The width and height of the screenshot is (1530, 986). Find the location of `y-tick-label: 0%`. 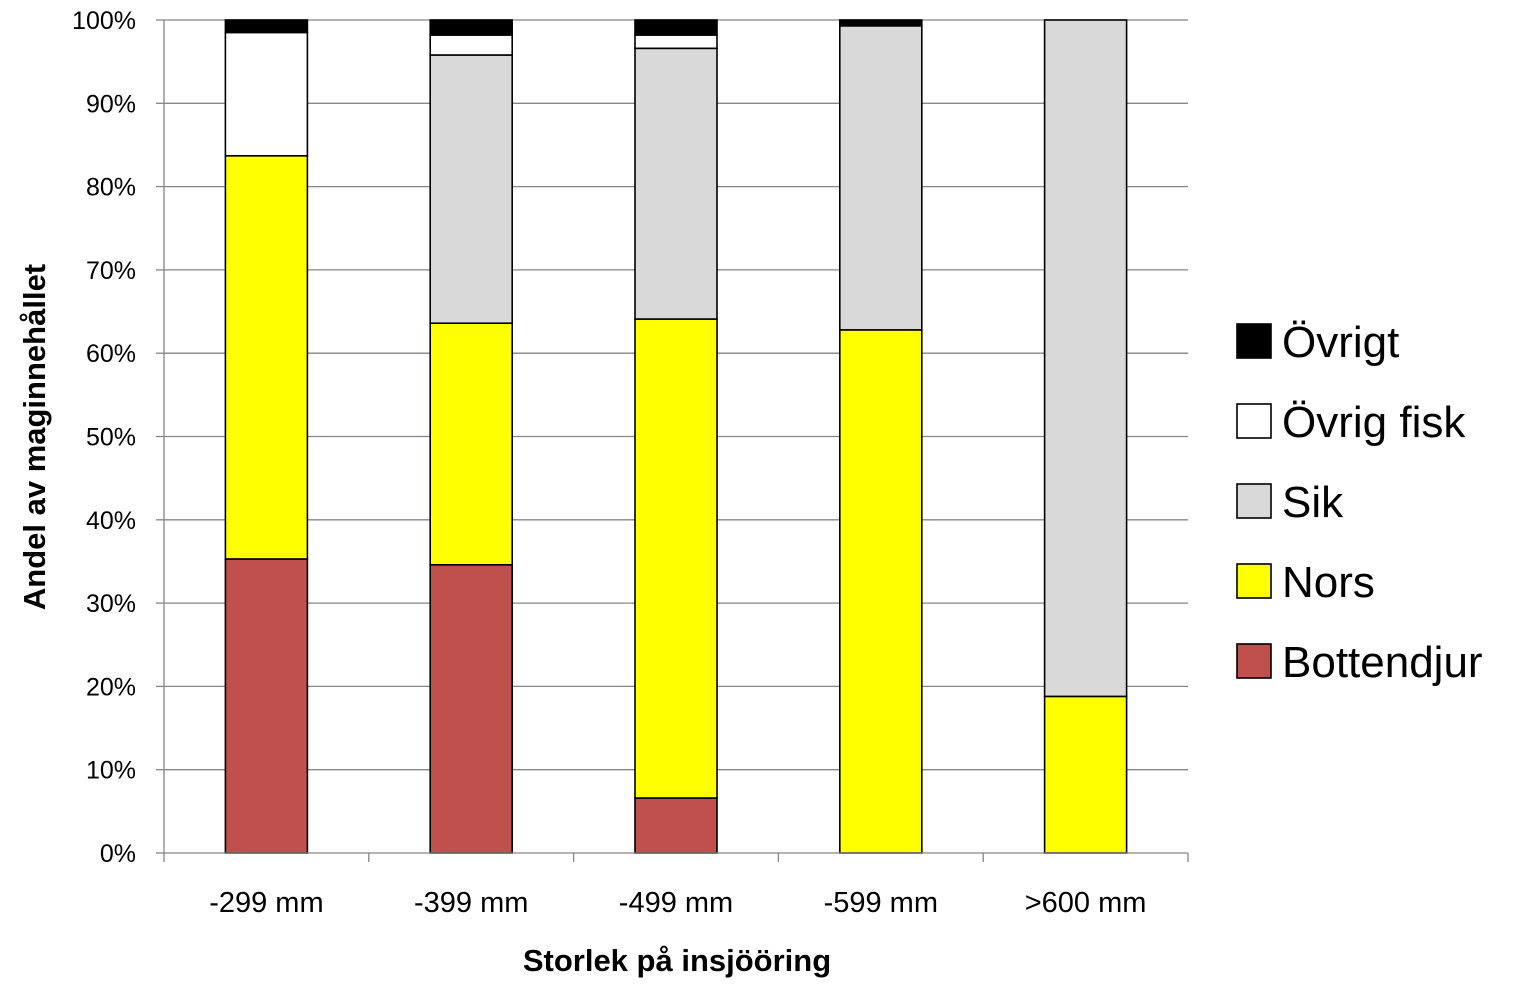

y-tick-label: 0% is located at coordinates (118, 854).